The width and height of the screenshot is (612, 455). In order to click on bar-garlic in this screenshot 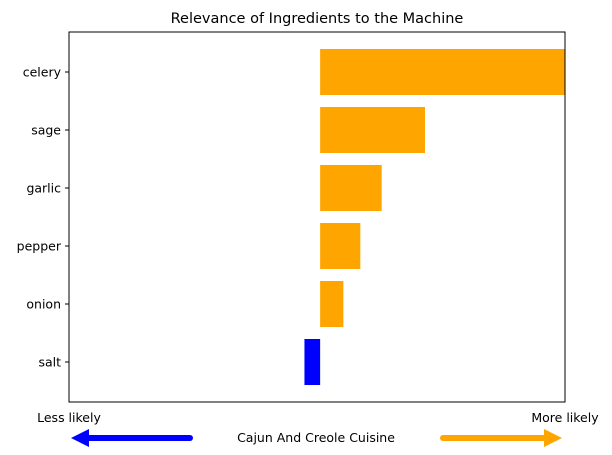, I will do `click(351, 188)`.